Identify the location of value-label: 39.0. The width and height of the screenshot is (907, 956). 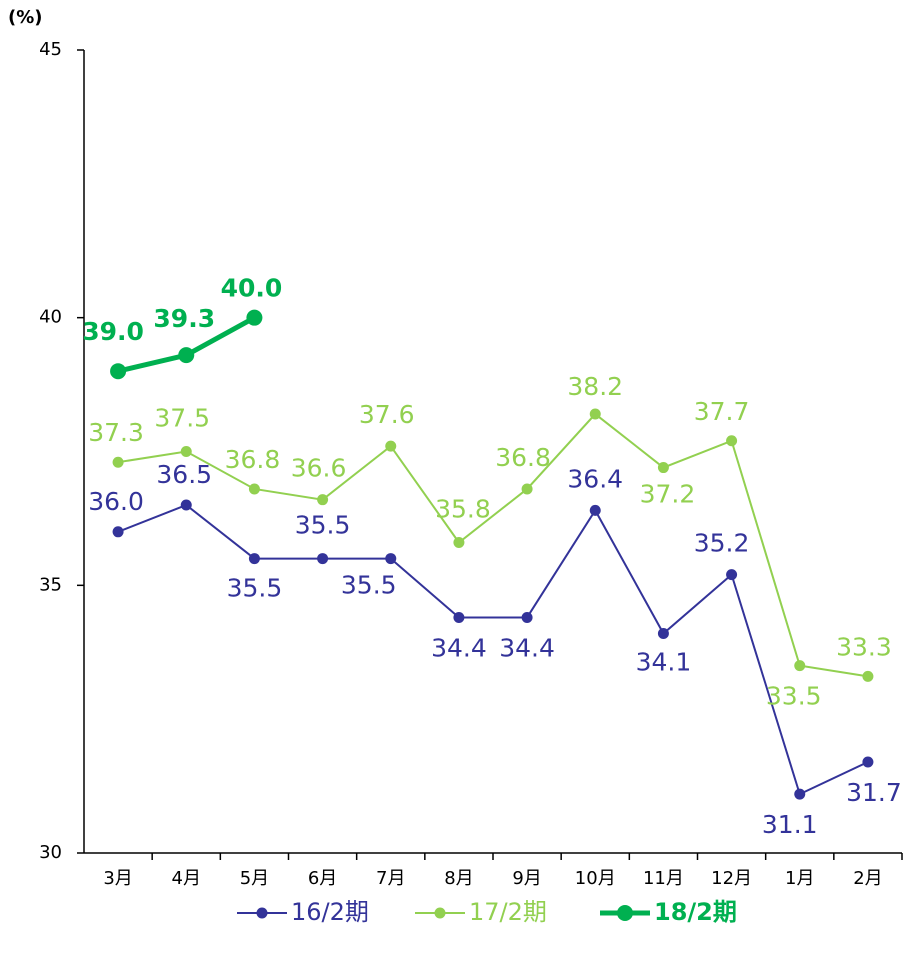
(113, 331).